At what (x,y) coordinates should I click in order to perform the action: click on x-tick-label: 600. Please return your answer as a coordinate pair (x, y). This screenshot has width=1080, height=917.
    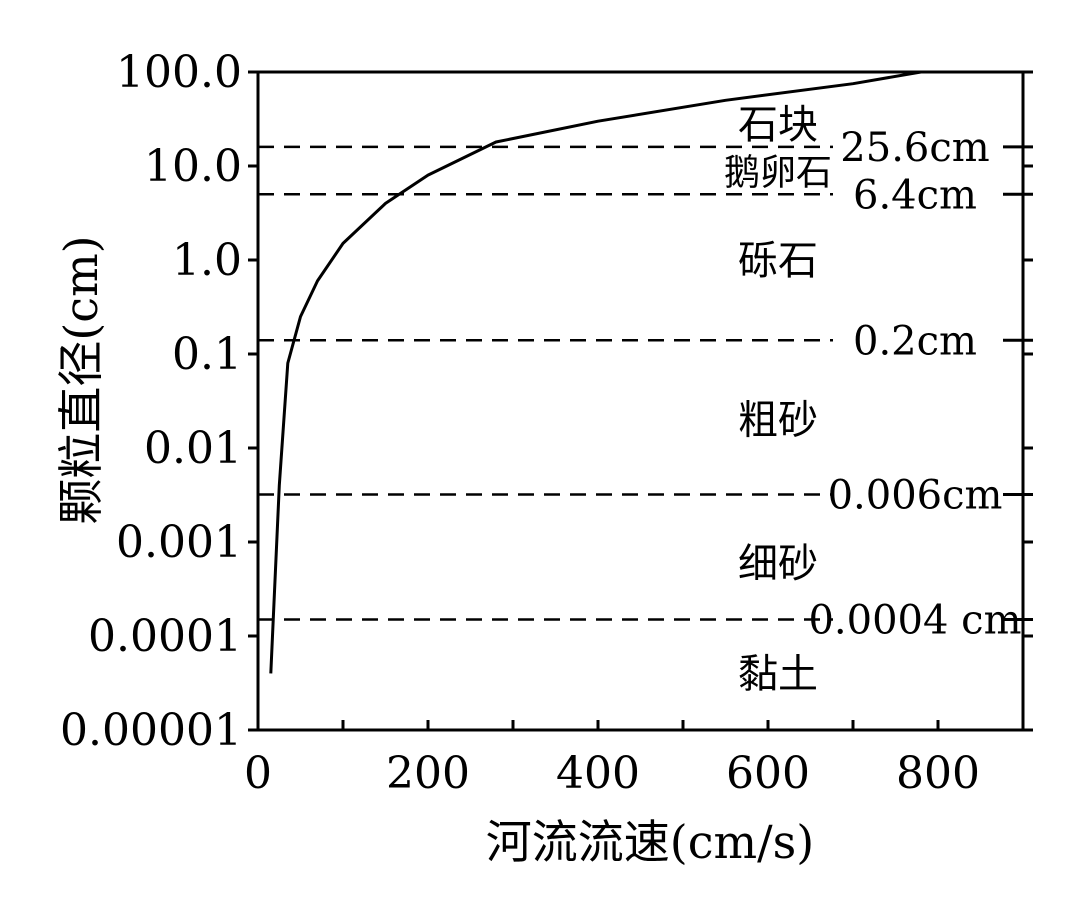
    Looking at the image, I should click on (768, 773).